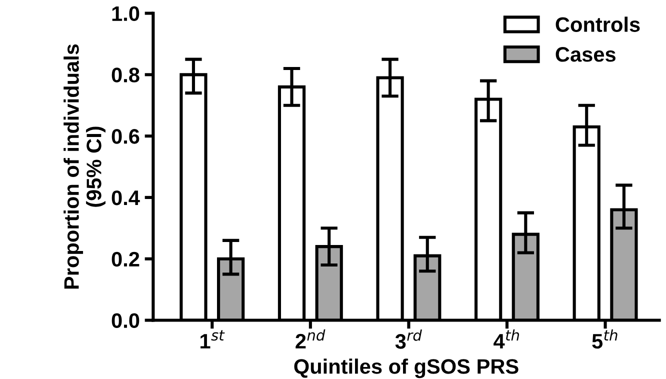 This screenshot has height=379, width=666. What do you see at coordinates (311, 338) in the screenshot?
I see `x-tick-label: 2$^{nd}$` at bounding box center [311, 338].